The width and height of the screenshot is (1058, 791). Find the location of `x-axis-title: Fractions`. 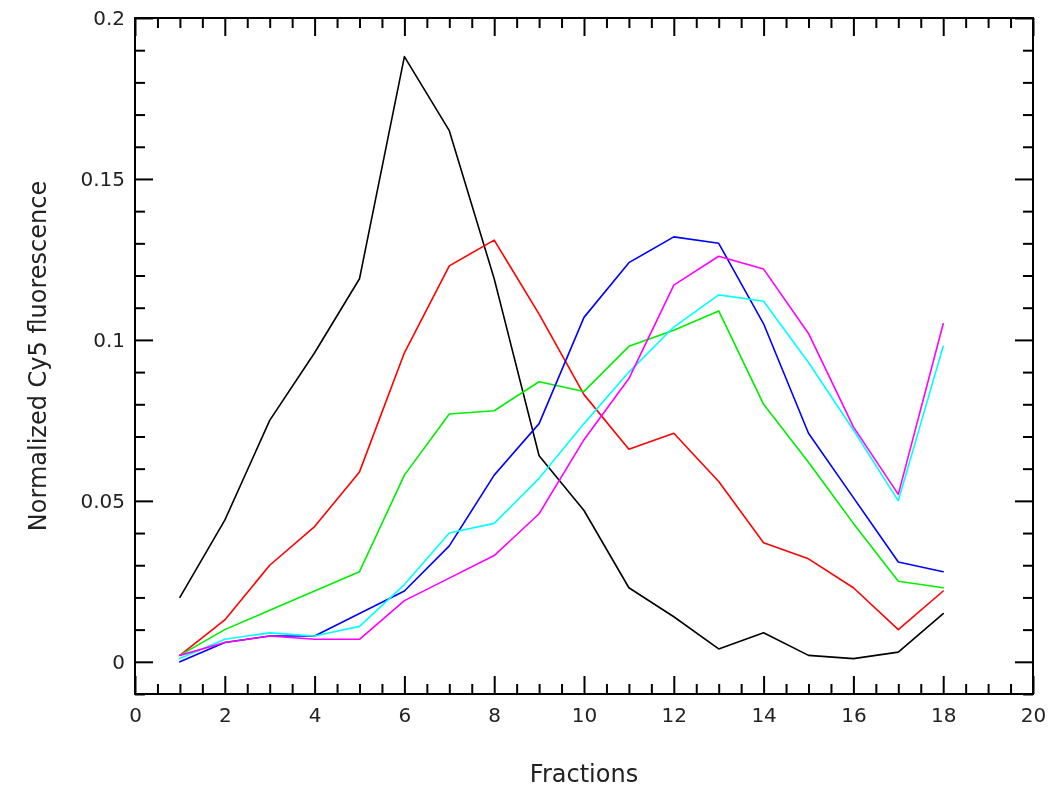

x-axis-title: Fractions is located at coordinates (584, 774).